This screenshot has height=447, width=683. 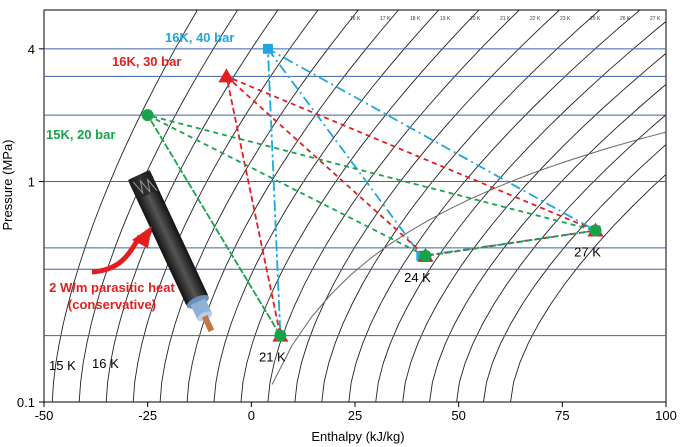 What do you see at coordinates (147, 415) in the screenshot?
I see `x-tick-label: -25` at bounding box center [147, 415].